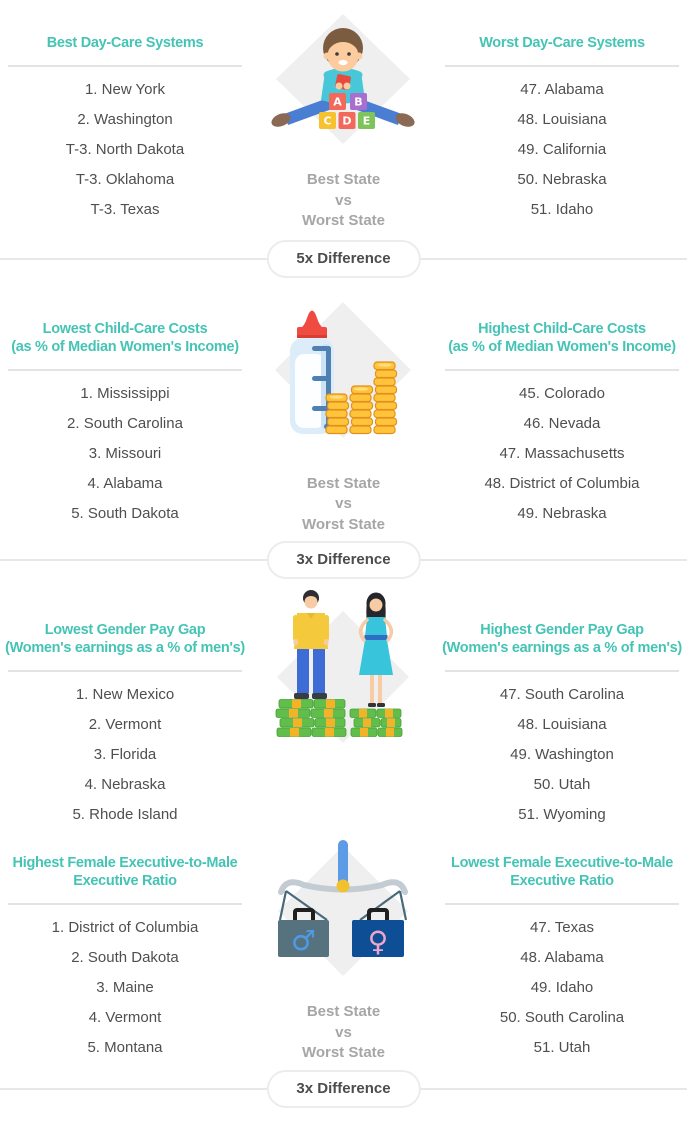 This screenshot has width=687, height=1130. I want to click on exec-ratio-center-column: ♂ ♀ Best State vs Worst State, so click(343, 952).